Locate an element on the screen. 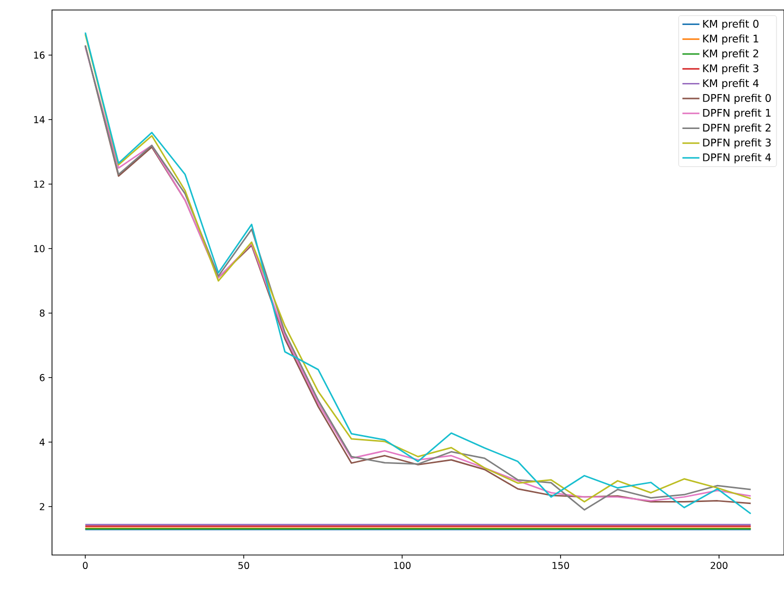 The width and height of the screenshot is (784, 589). y-tick-label: 16 is located at coordinates (39, 55).